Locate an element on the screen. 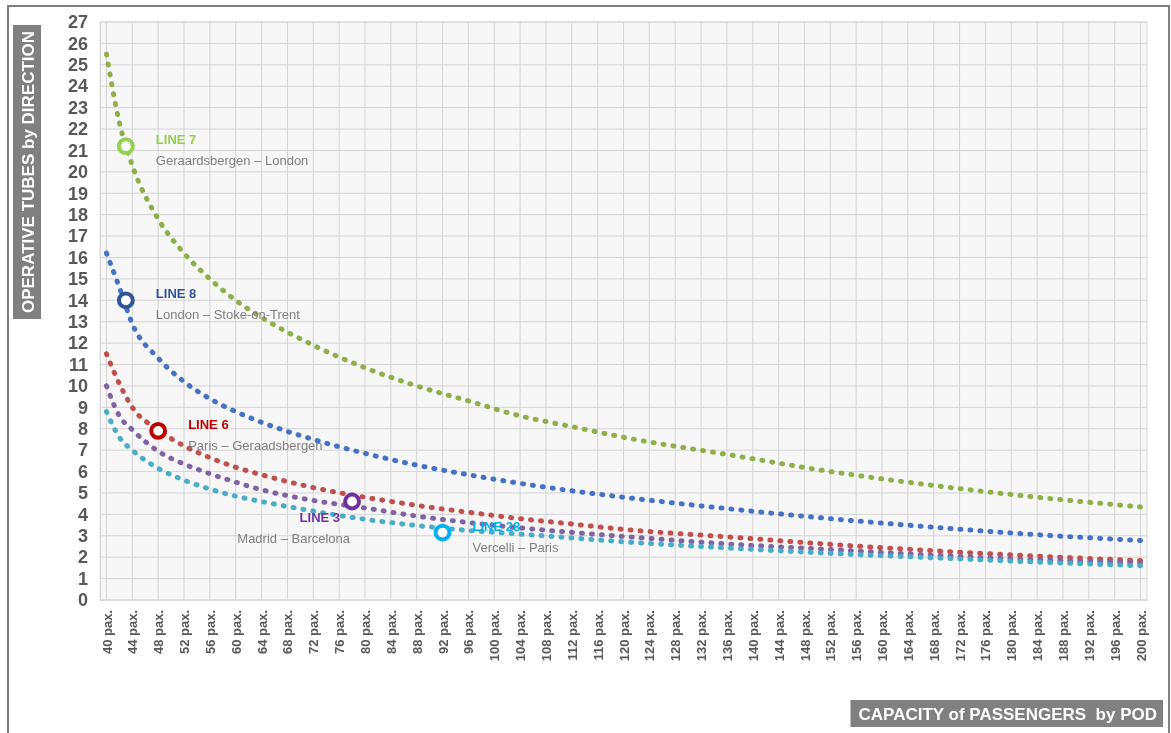 The height and width of the screenshot is (733, 1171). x-tick-label: 144 pax. is located at coordinates (779, 636).